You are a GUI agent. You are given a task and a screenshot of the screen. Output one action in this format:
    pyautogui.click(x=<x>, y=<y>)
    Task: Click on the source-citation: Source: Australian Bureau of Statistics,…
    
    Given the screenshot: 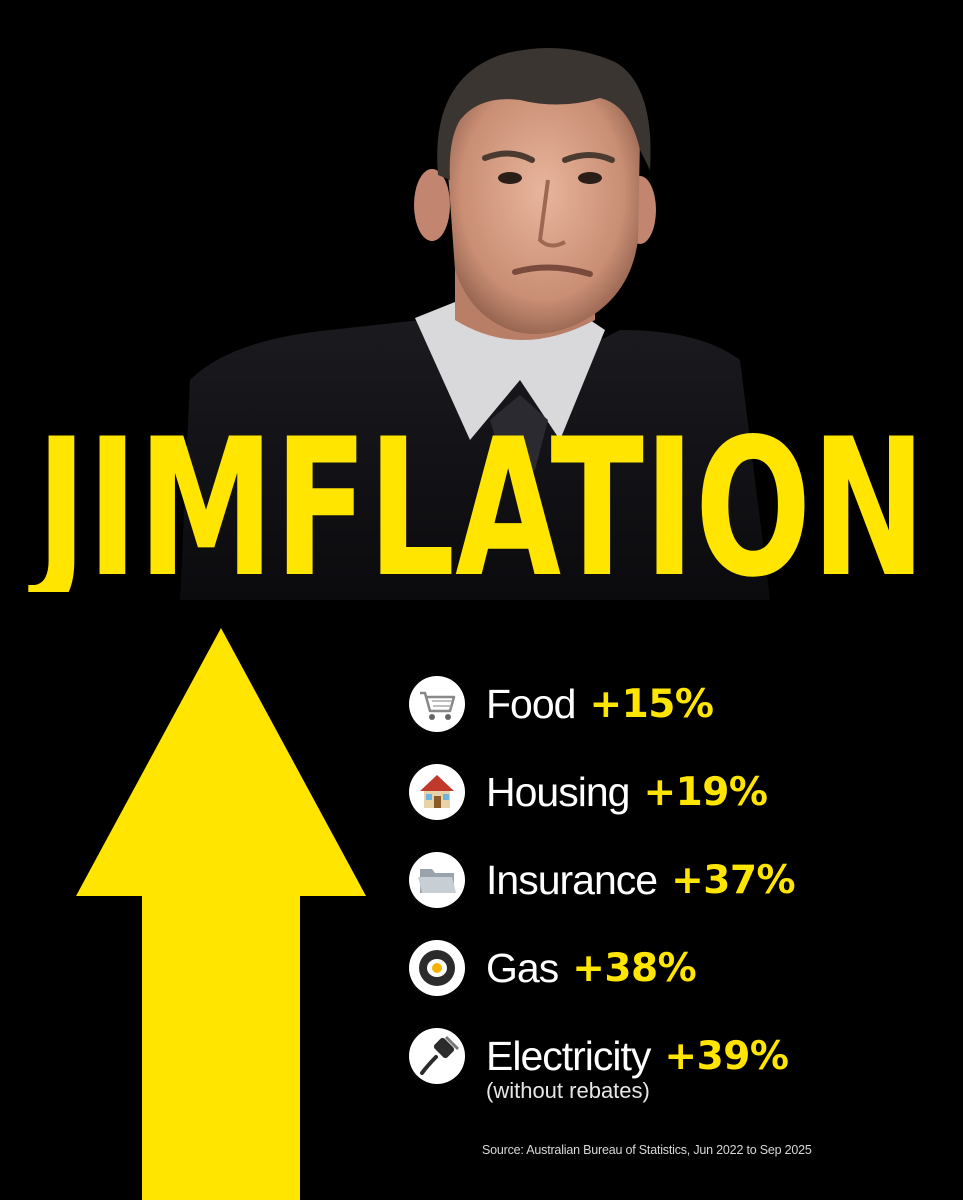 What is the action you would take?
    pyautogui.click(x=647, y=1150)
    